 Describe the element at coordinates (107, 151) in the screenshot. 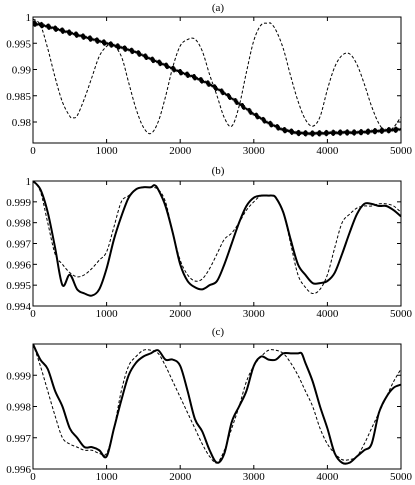

I see `panel-a-xtick-label-1000: 1000` at that location.